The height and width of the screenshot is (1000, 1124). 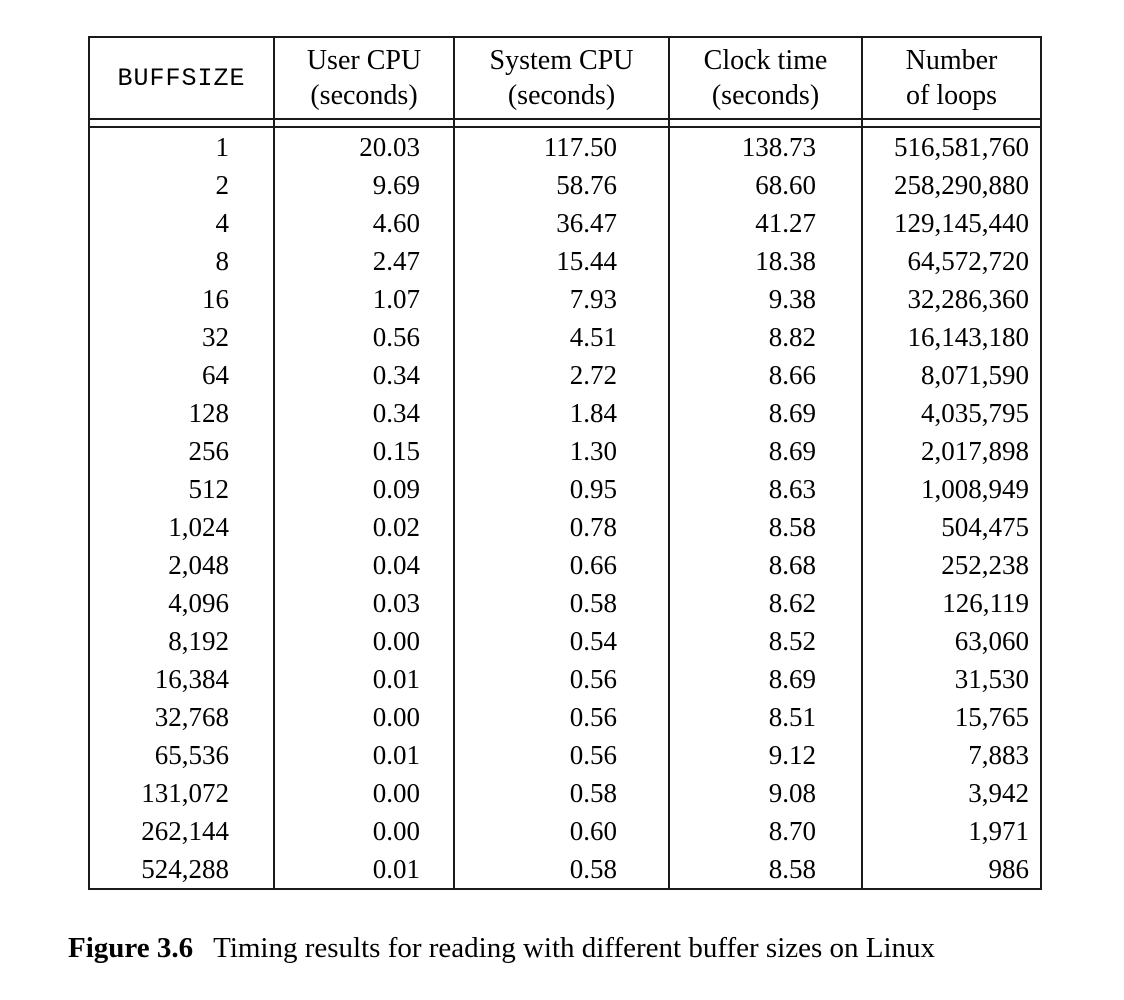 What do you see at coordinates (364, 489) in the screenshot?
I see `cell-user-cpu: 0.09` at bounding box center [364, 489].